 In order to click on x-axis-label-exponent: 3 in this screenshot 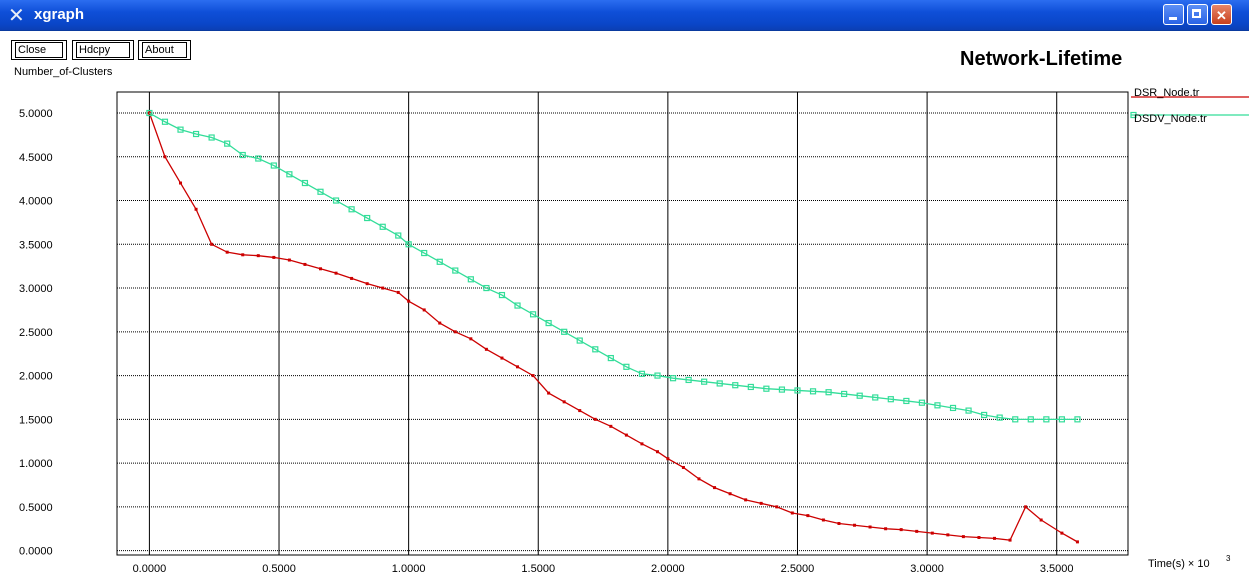, I will do `click(1228, 558)`.